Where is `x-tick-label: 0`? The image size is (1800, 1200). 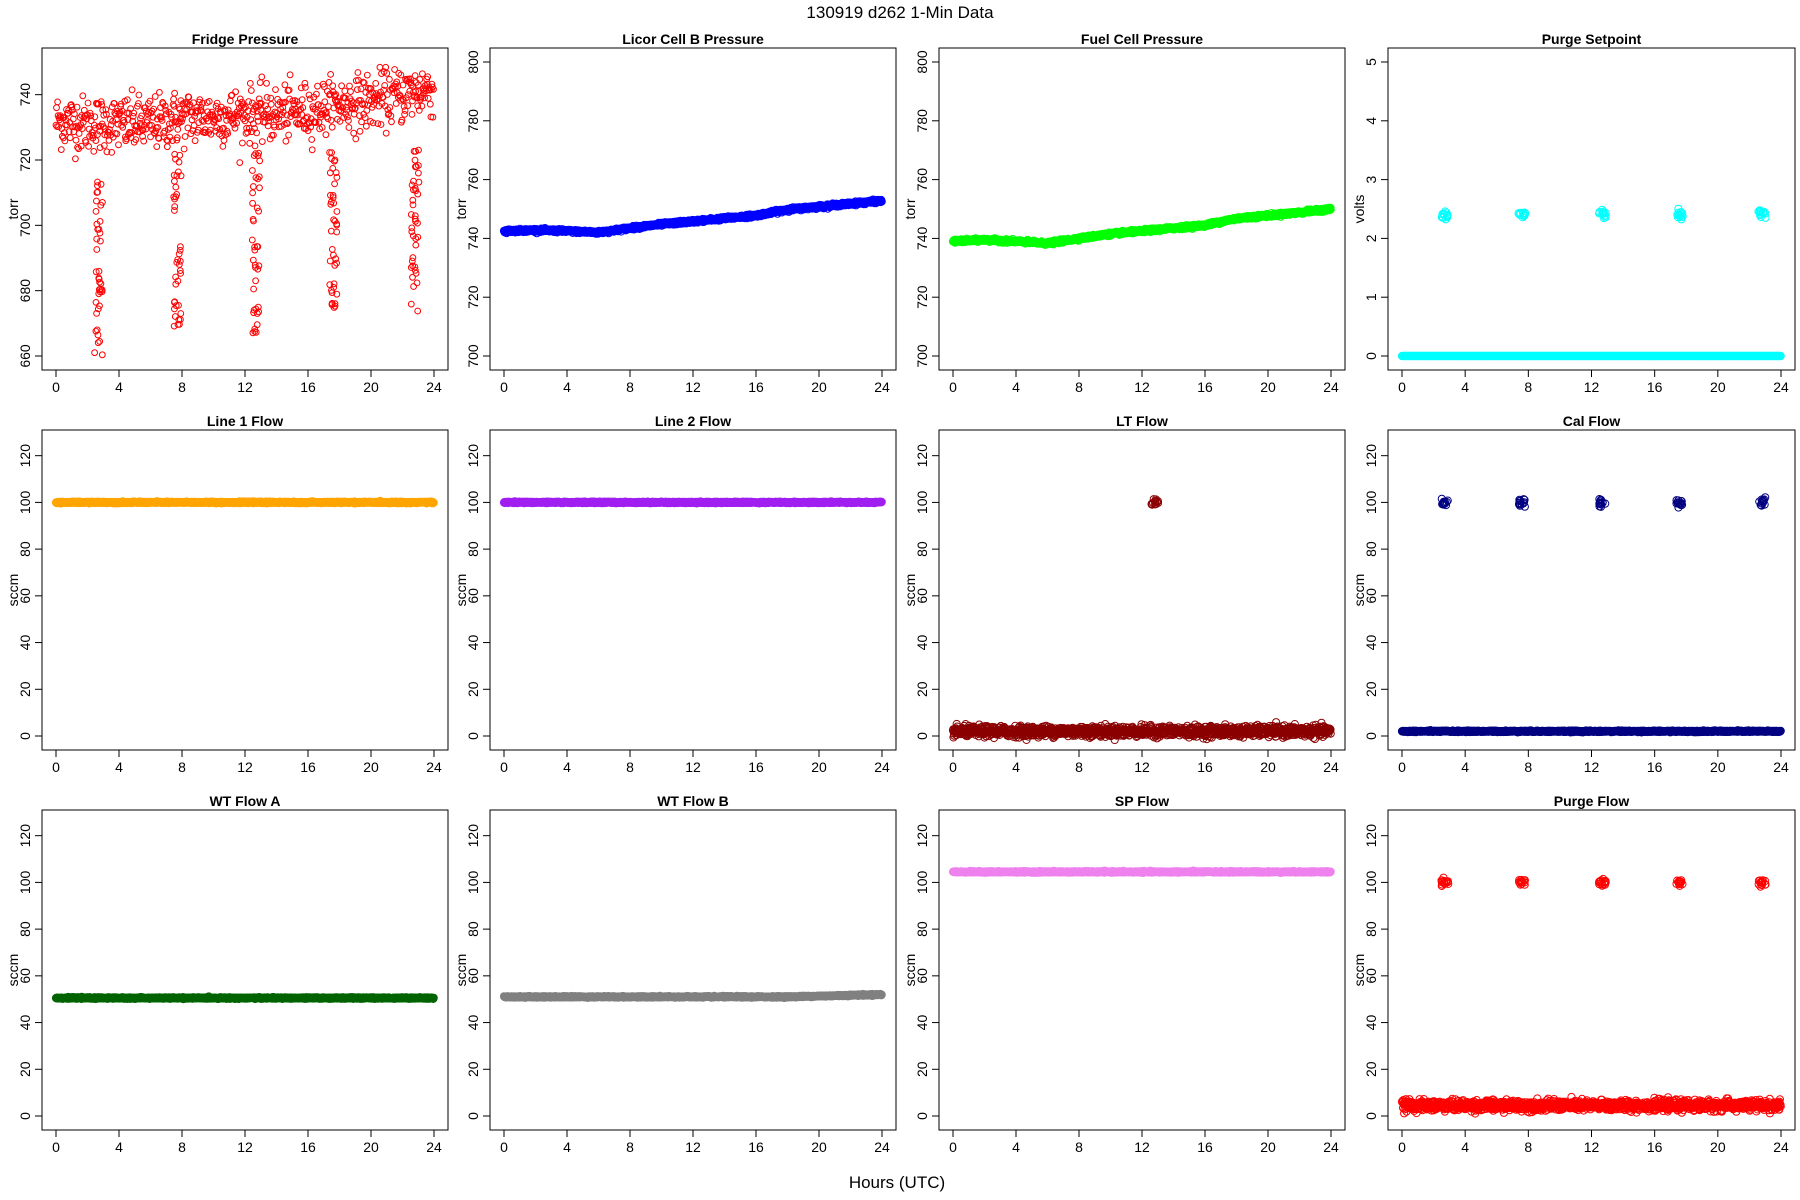
x-tick-label: 0 is located at coordinates (504, 387).